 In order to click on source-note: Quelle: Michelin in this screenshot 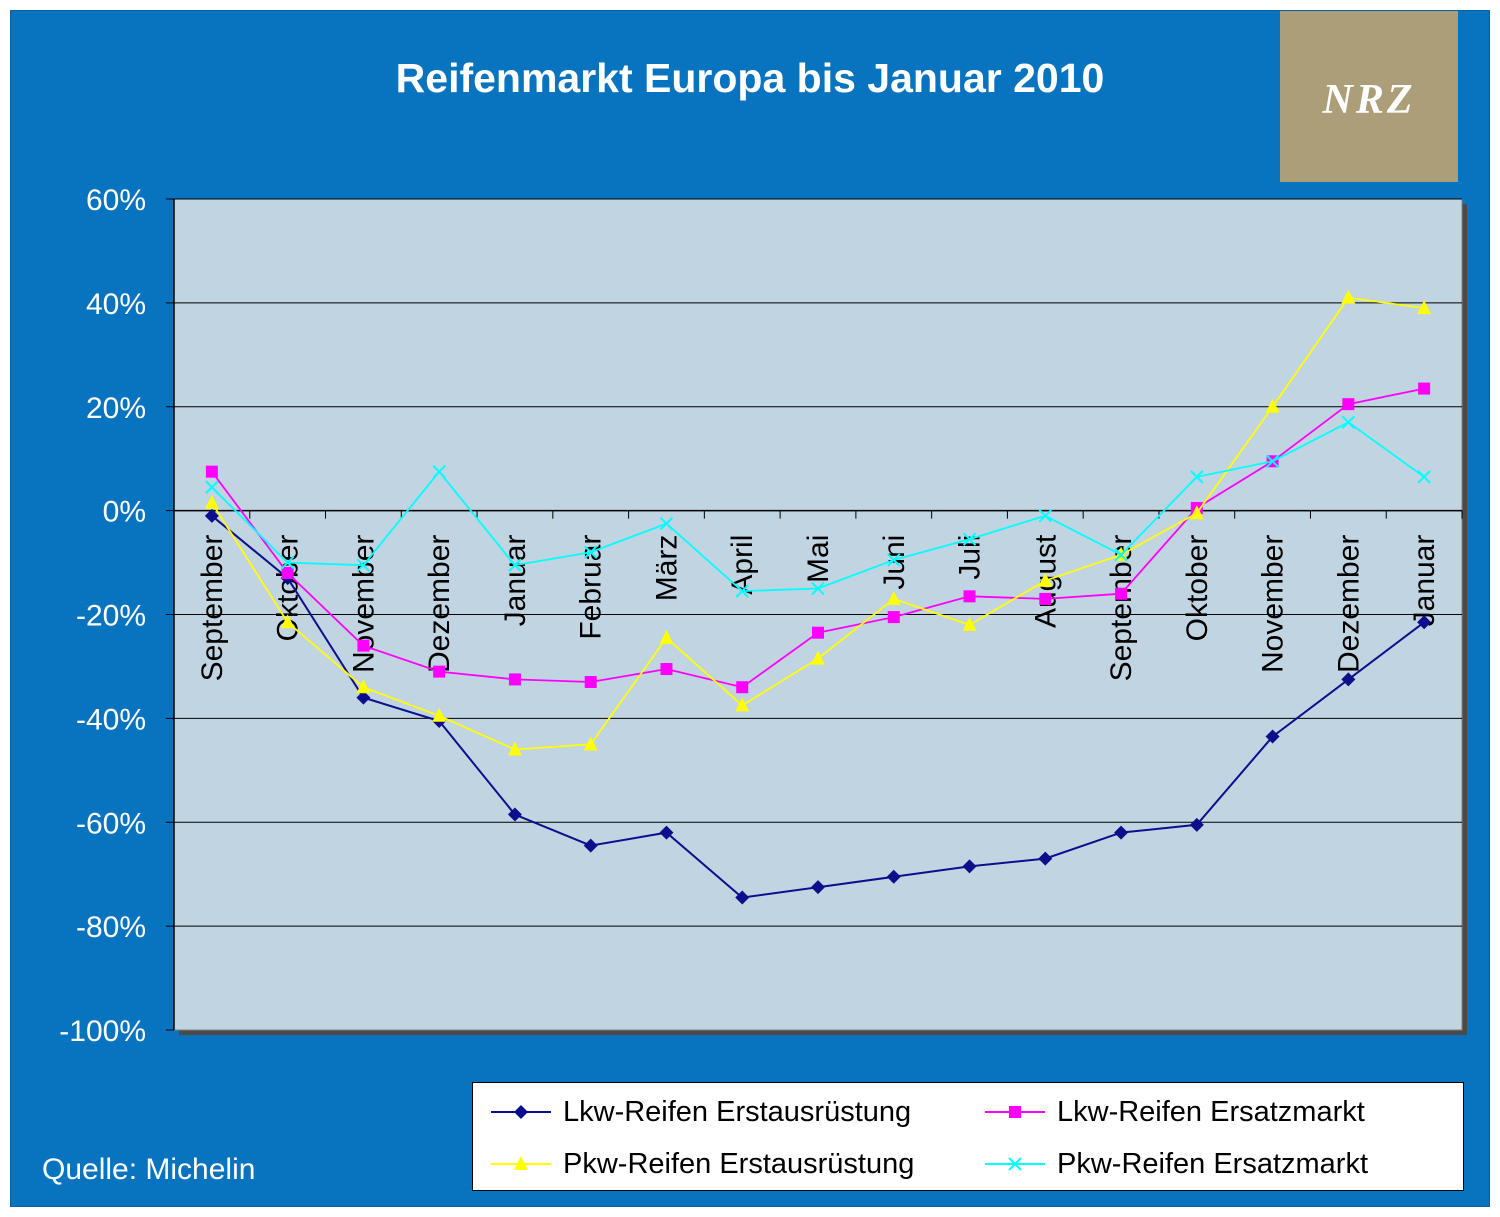, I will do `click(149, 1169)`.